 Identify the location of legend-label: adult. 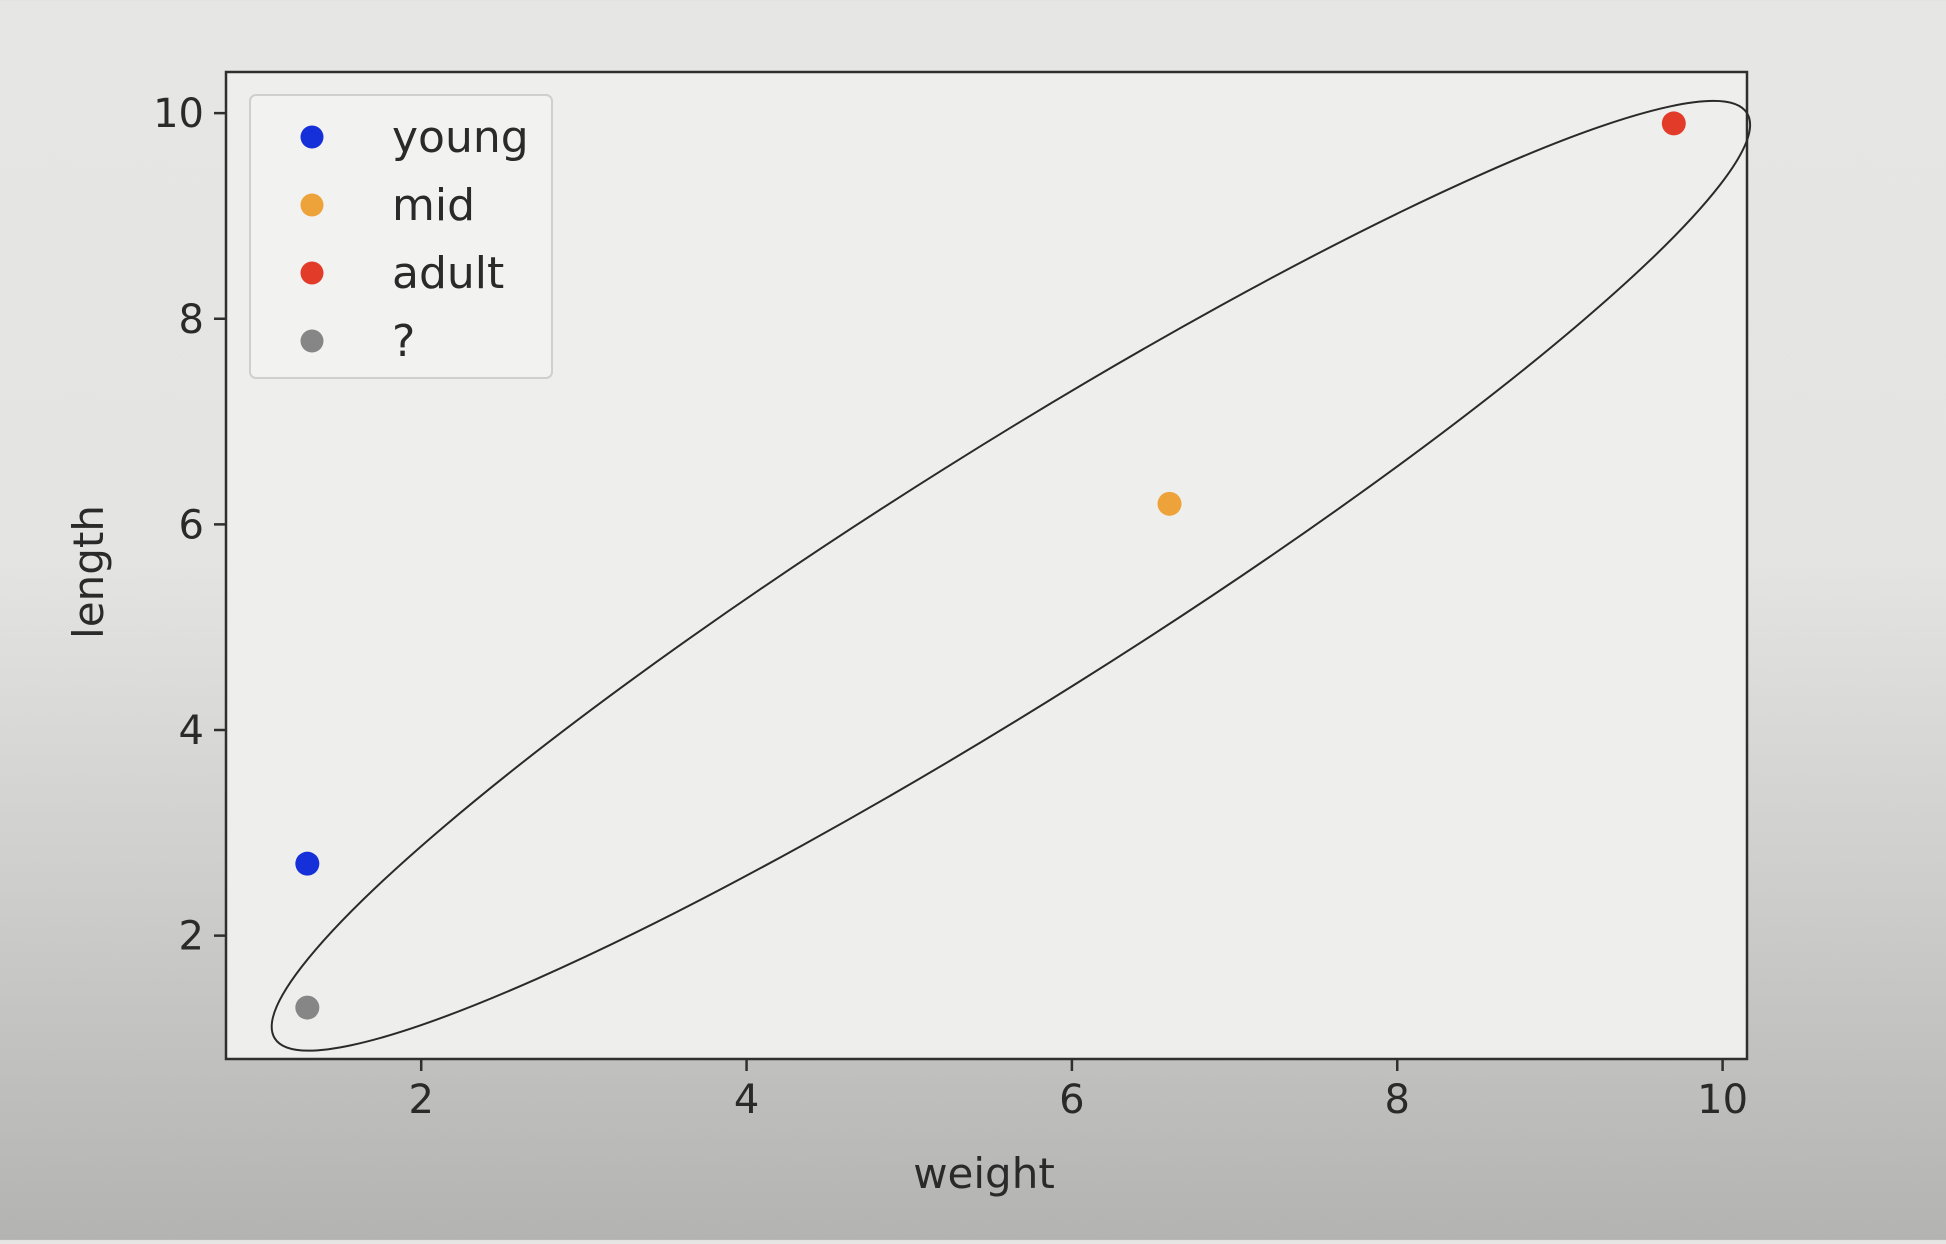
(448, 273).